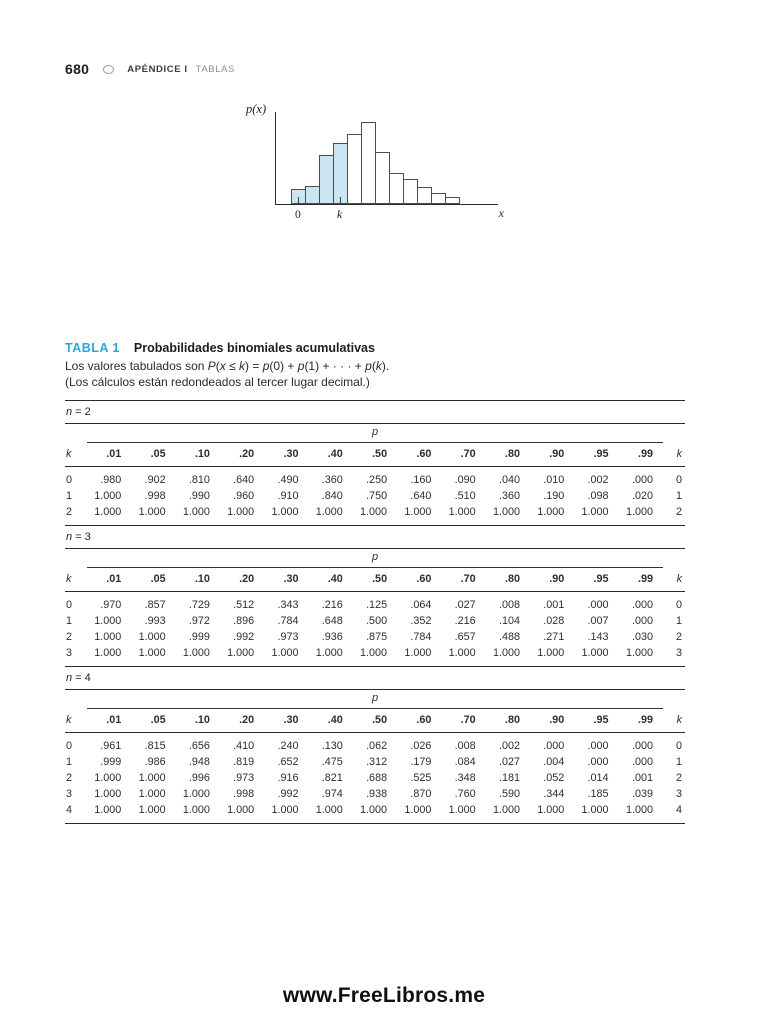 Image resolution: width=768 pixels, height=1024 pixels. What do you see at coordinates (78, 412) in the screenshot?
I see `n-label: n = 2` at bounding box center [78, 412].